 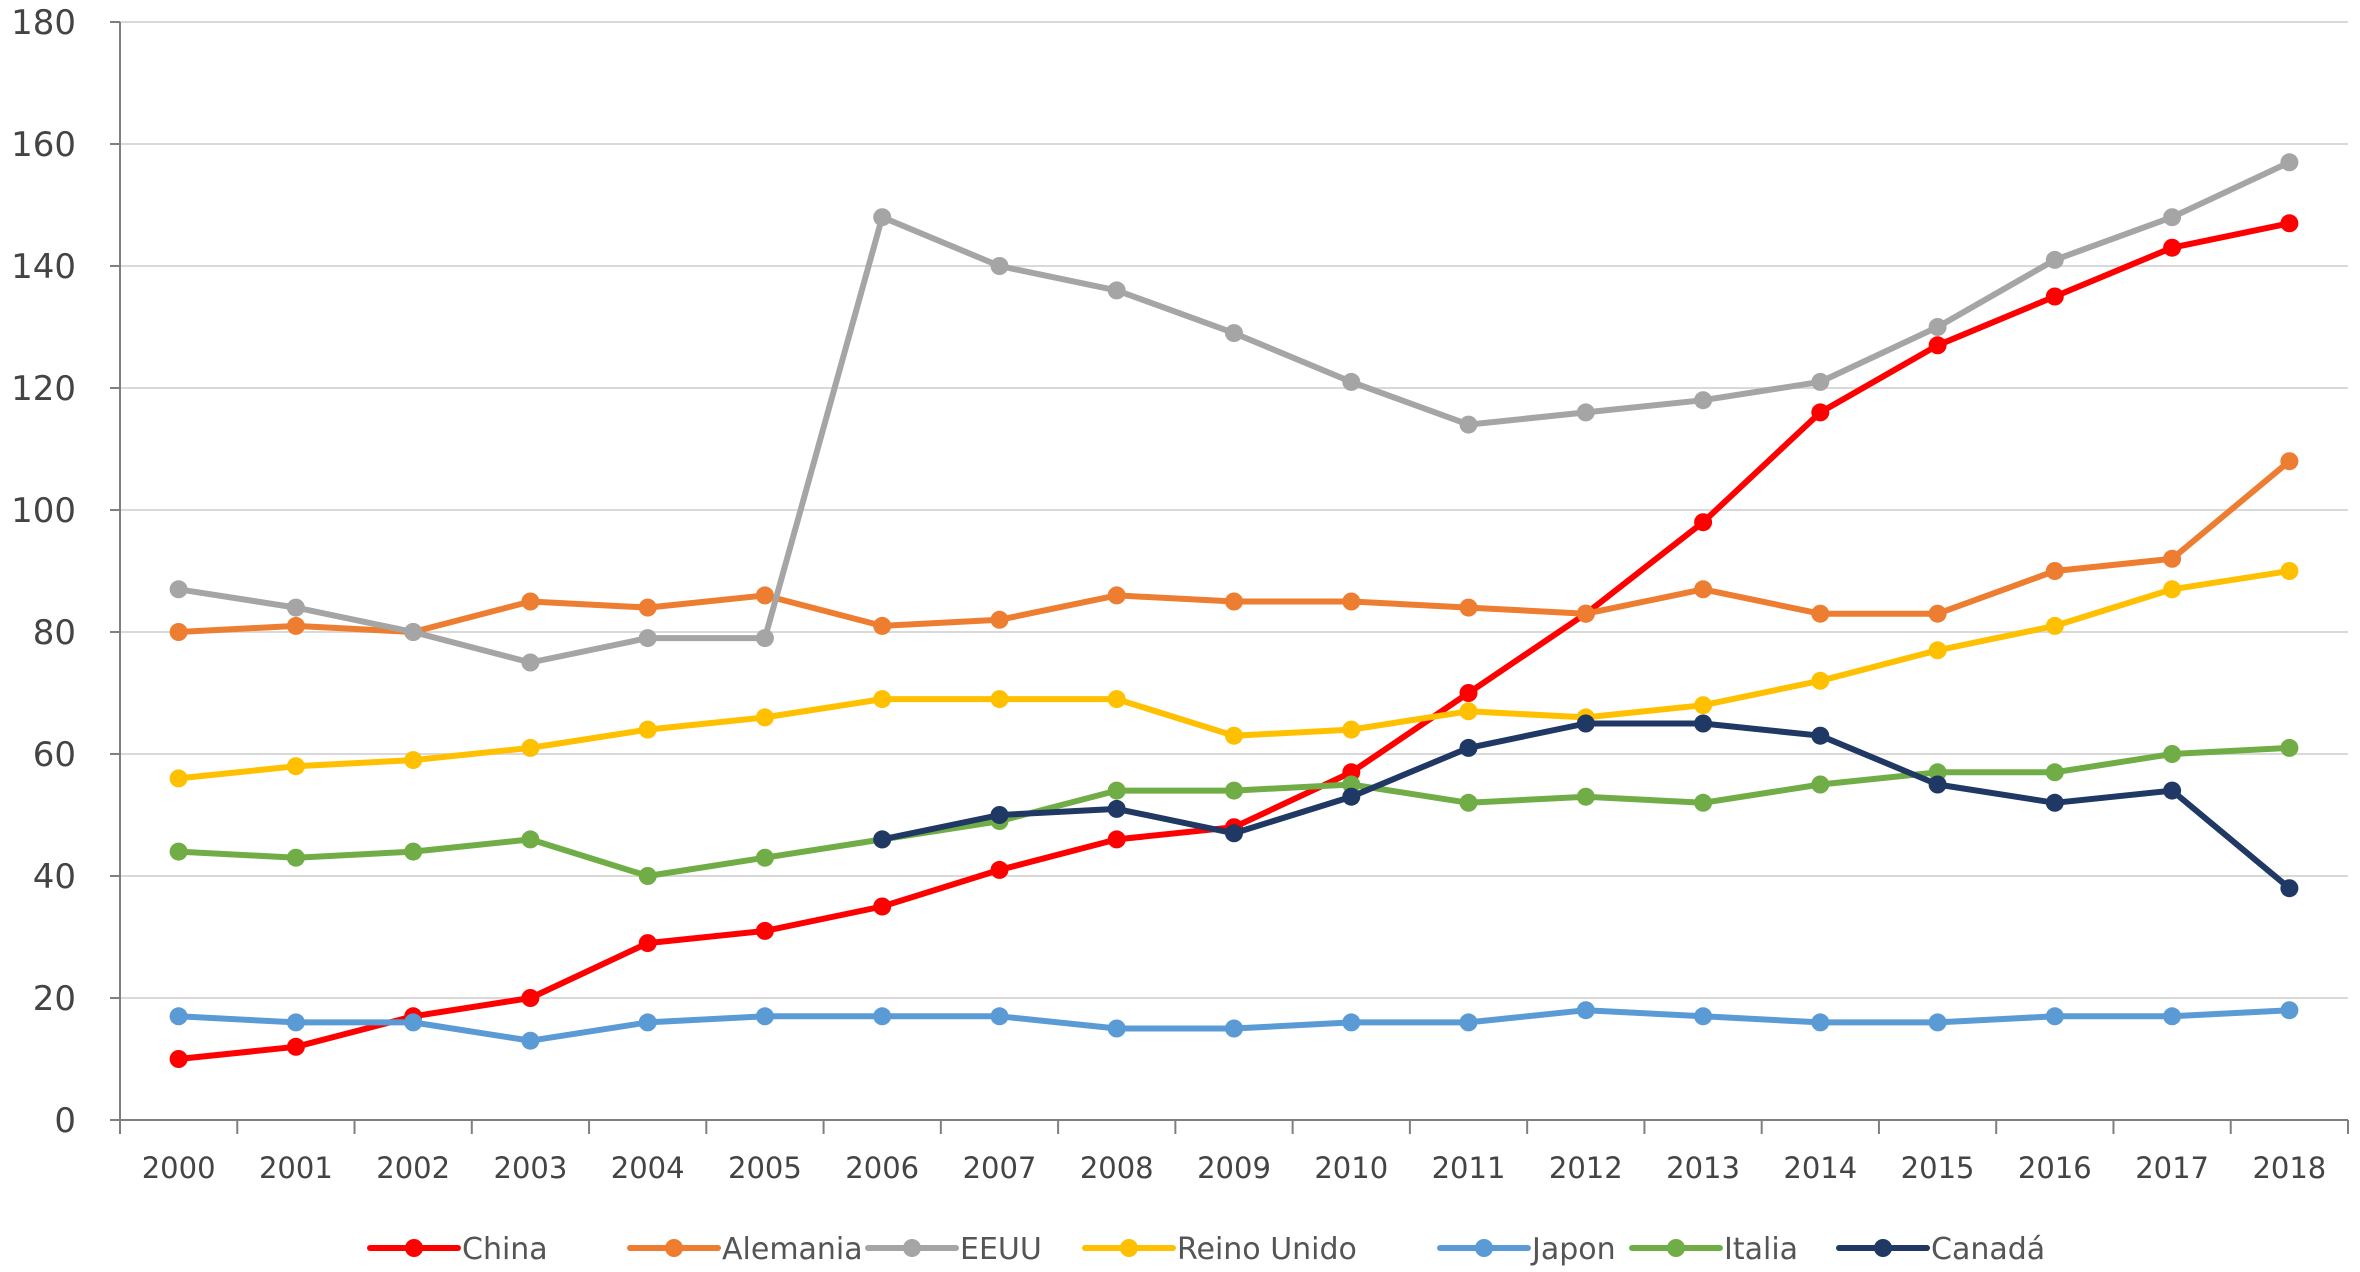 What do you see at coordinates (882, 1168) in the screenshot?
I see `x-tick-label: 2006` at bounding box center [882, 1168].